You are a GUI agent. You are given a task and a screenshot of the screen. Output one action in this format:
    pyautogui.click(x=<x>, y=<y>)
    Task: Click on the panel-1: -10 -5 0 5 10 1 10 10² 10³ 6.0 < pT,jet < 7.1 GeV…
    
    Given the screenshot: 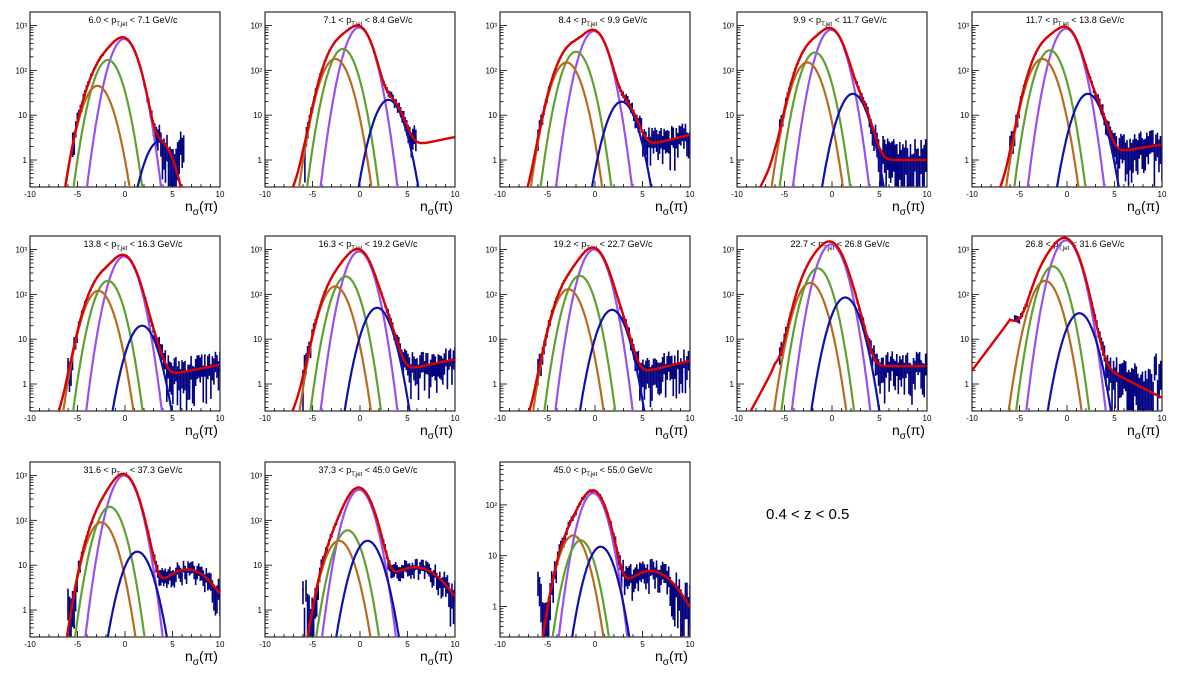 What is the action you would take?
    pyautogui.click(x=120, y=114)
    